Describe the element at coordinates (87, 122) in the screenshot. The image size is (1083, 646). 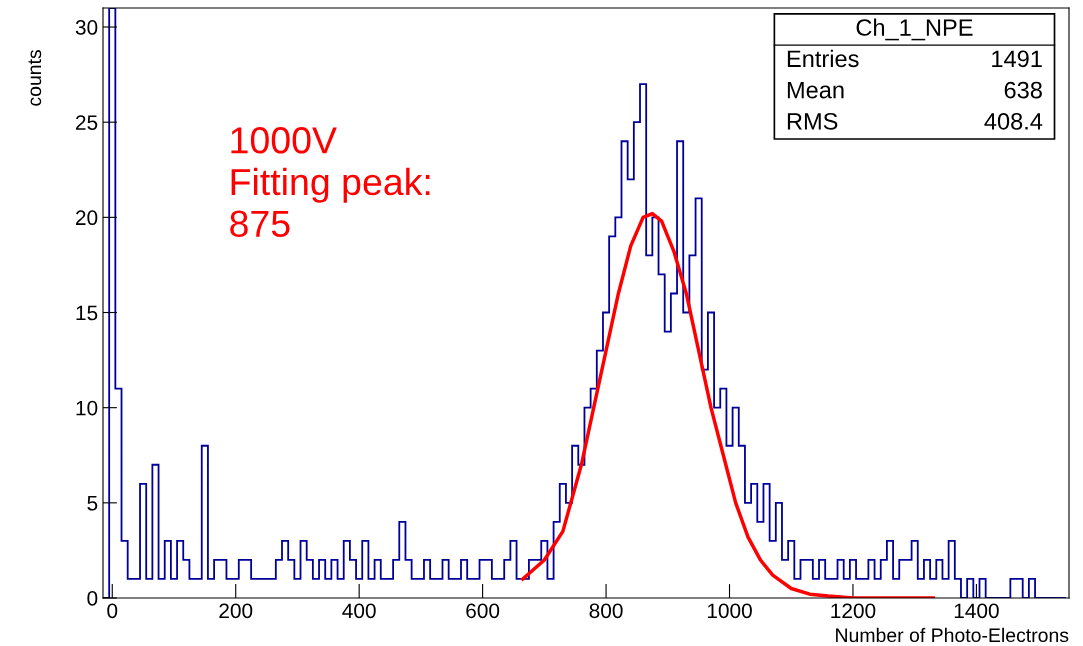
I see `y-tick-label: 25` at that location.